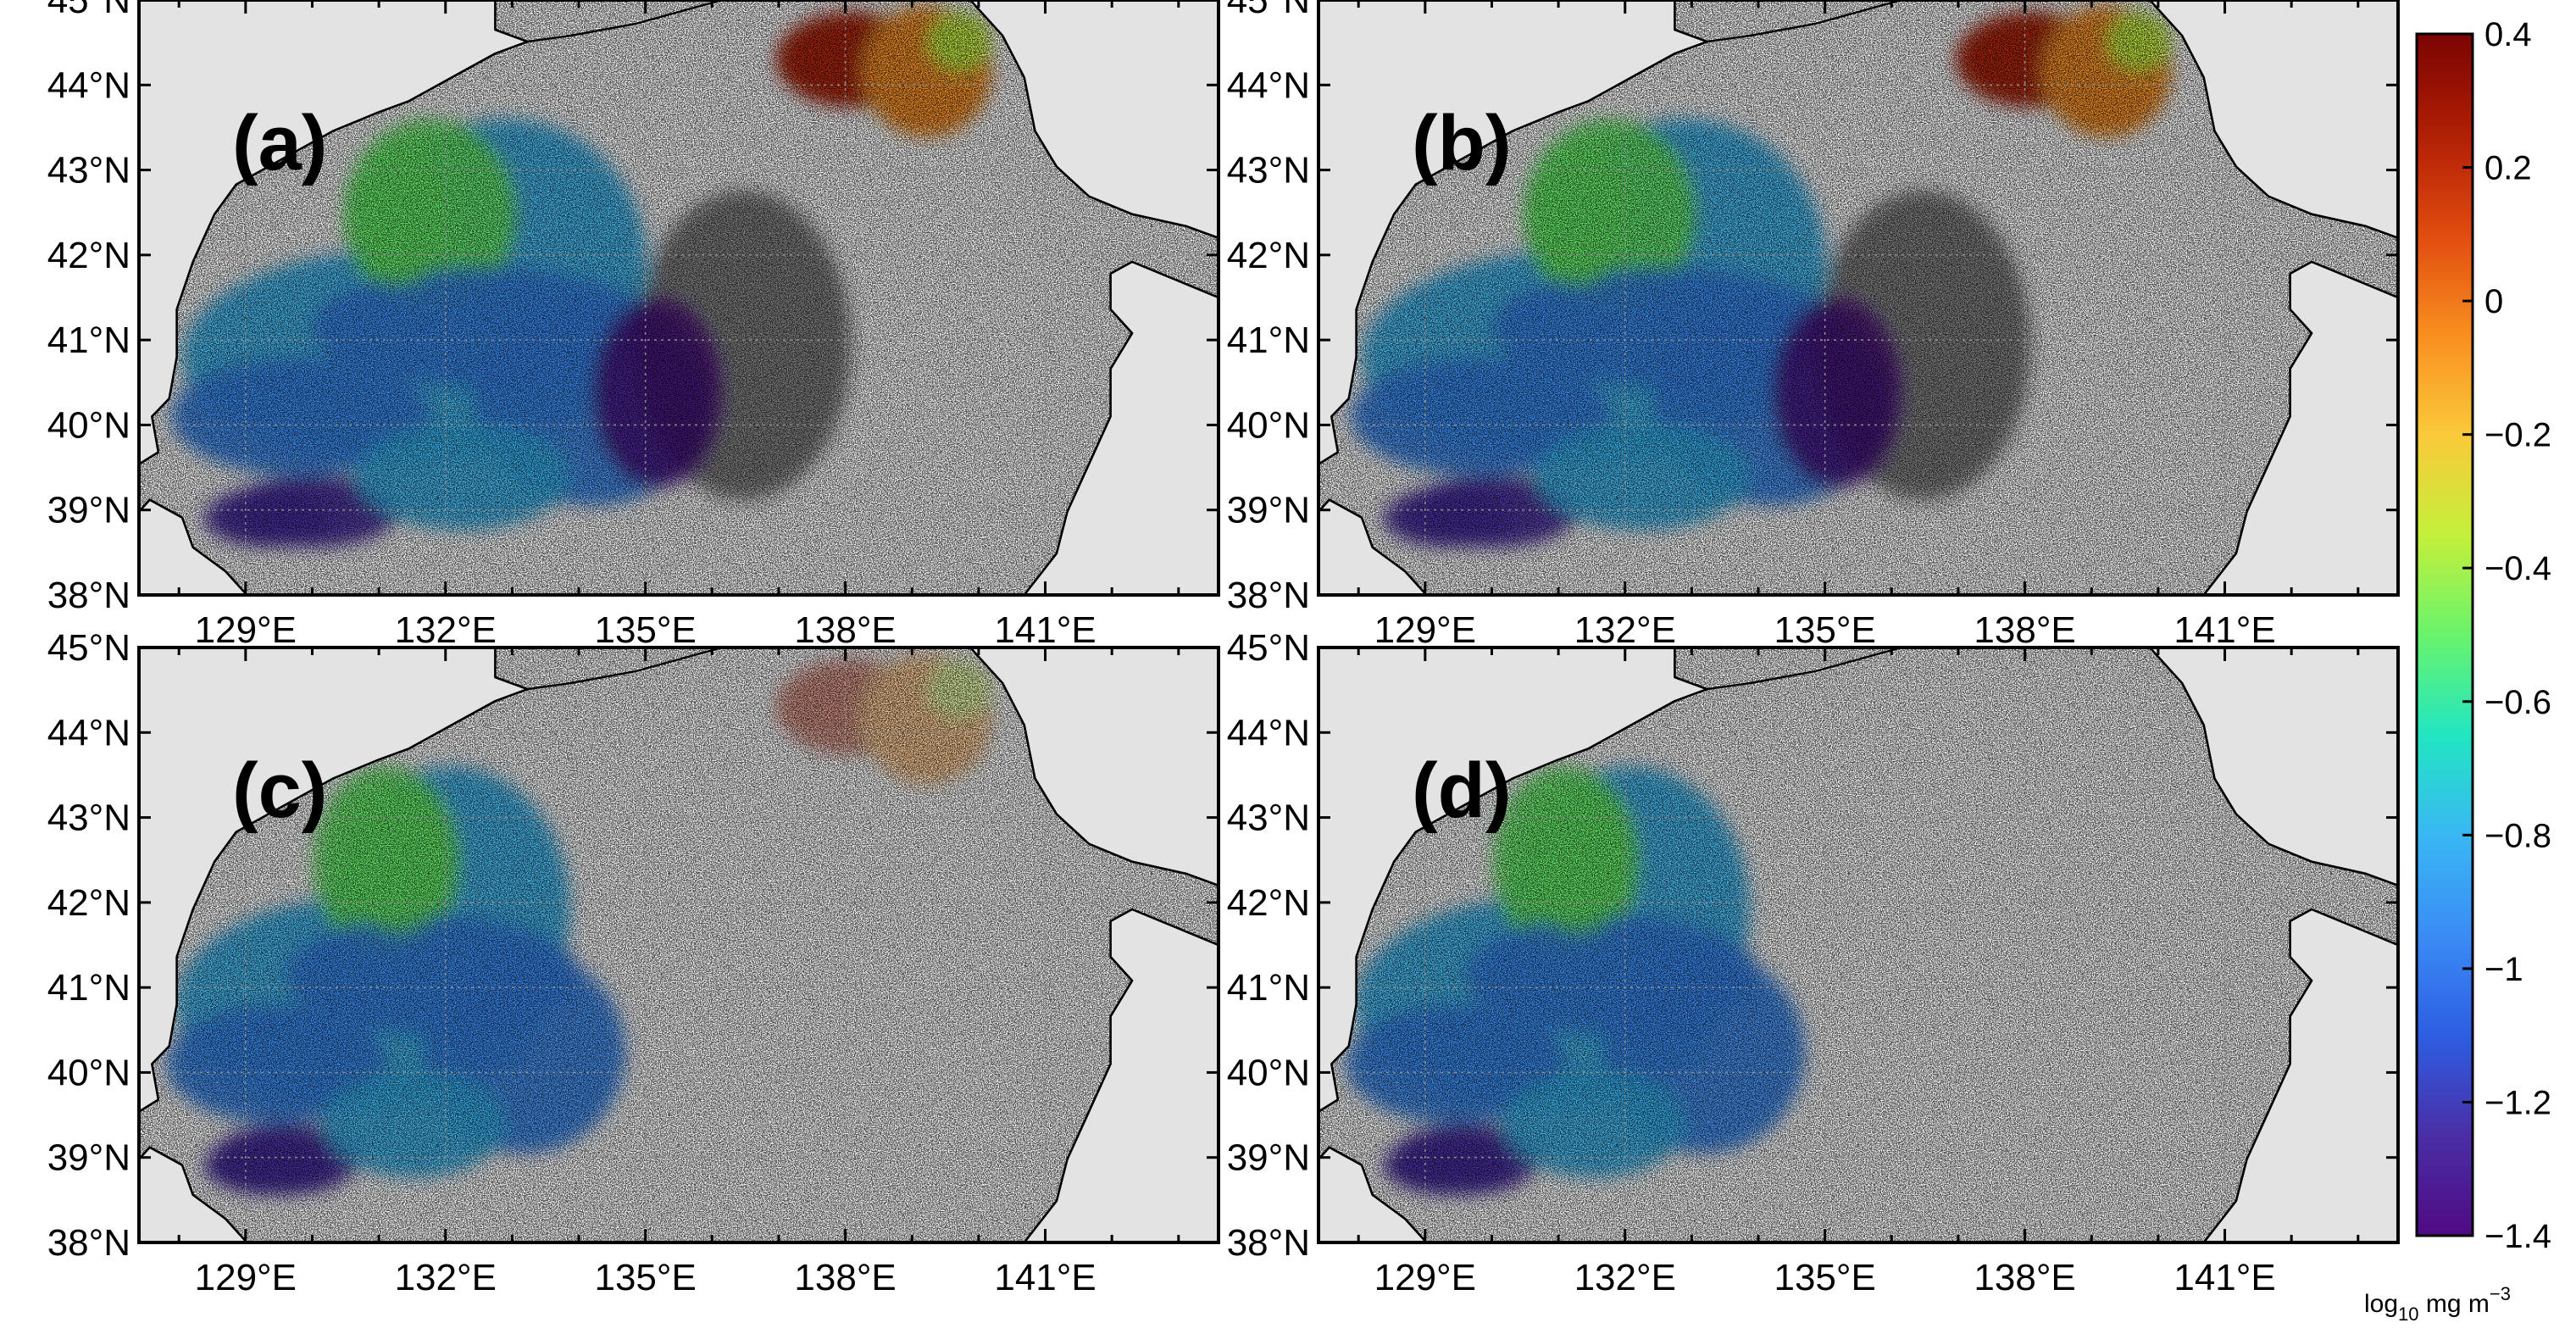 The image size is (2576, 1334). I want to click on colorbar-scale, so click(2444, 634).